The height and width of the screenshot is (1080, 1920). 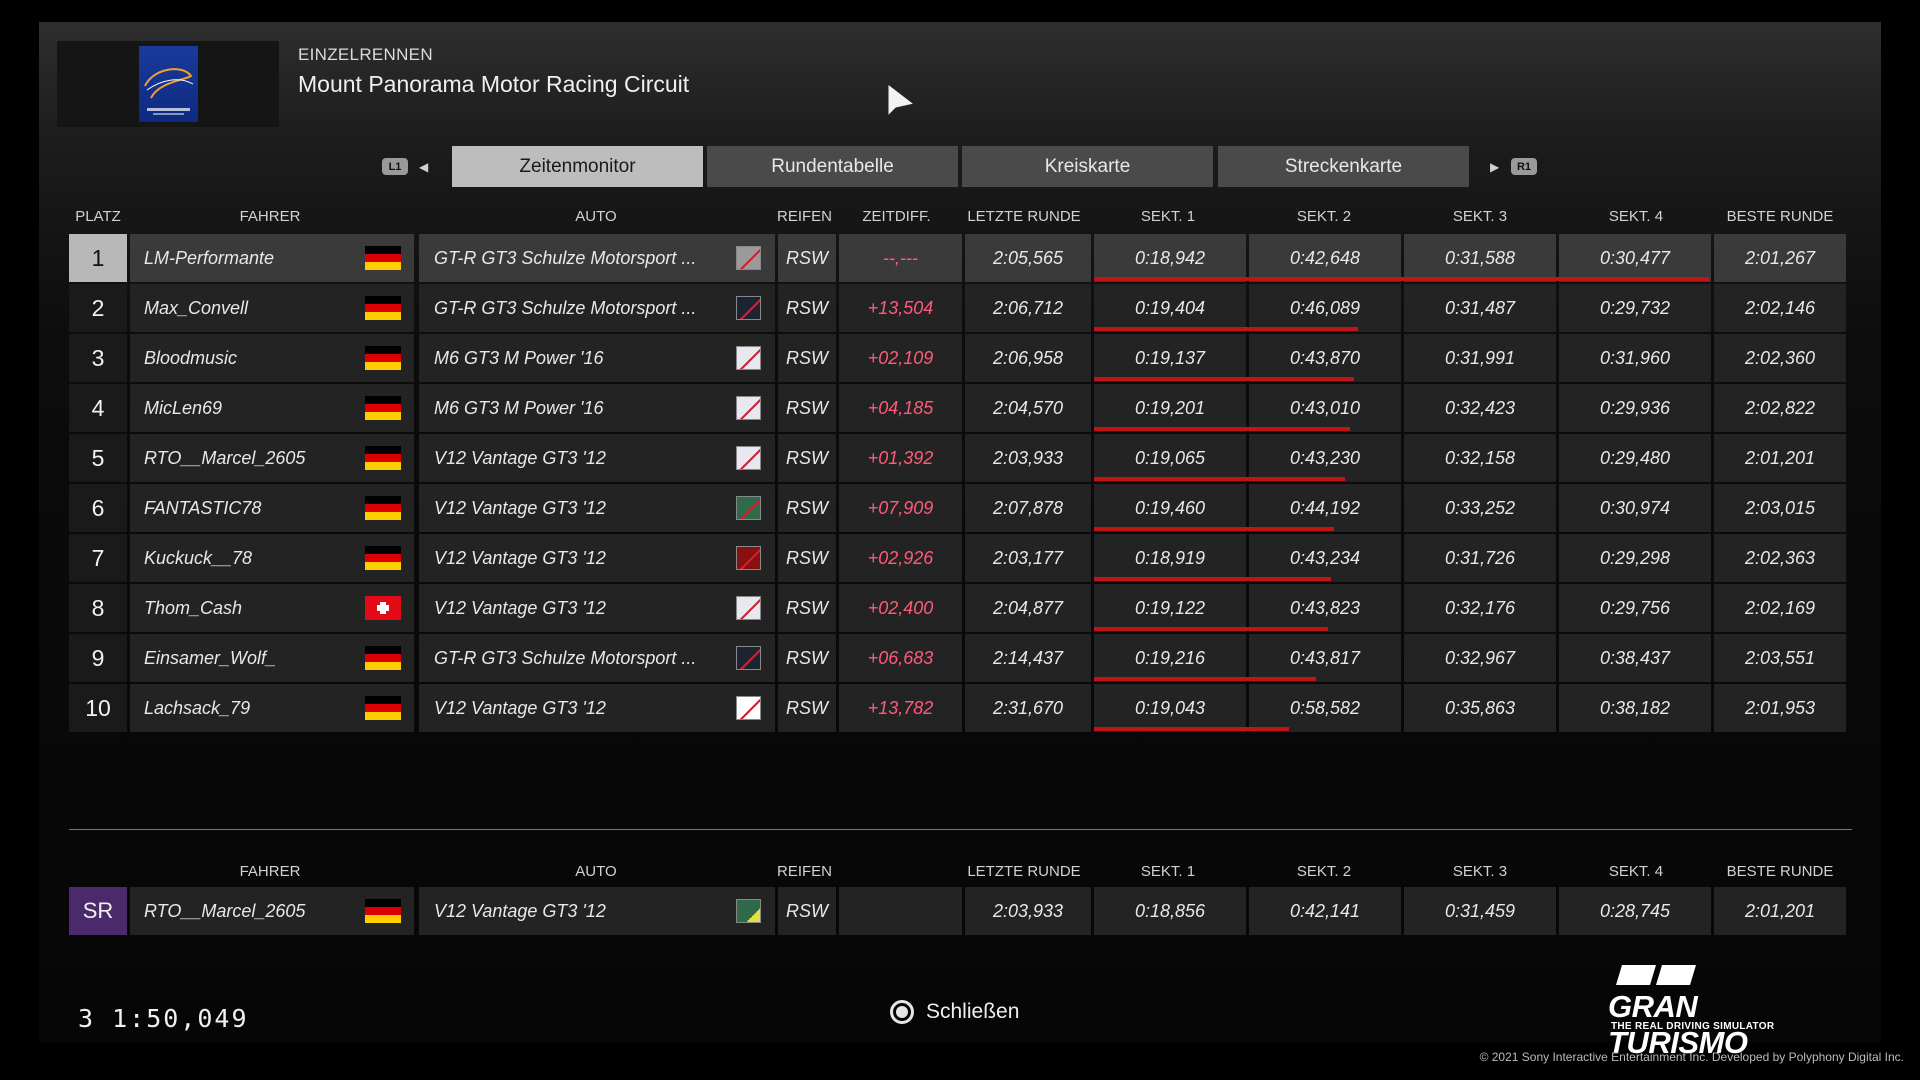 I want to click on r1-button-icon: R1, so click(x=1524, y=166).